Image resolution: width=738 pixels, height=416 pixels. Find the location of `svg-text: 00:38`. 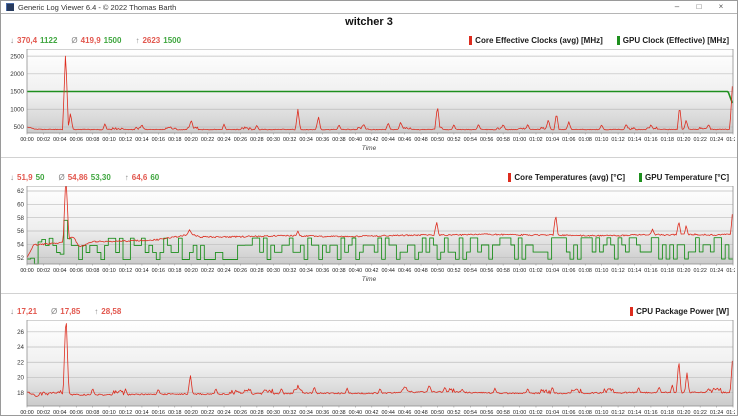

svg-text: 00:38 is located at coordinates (338, 413).